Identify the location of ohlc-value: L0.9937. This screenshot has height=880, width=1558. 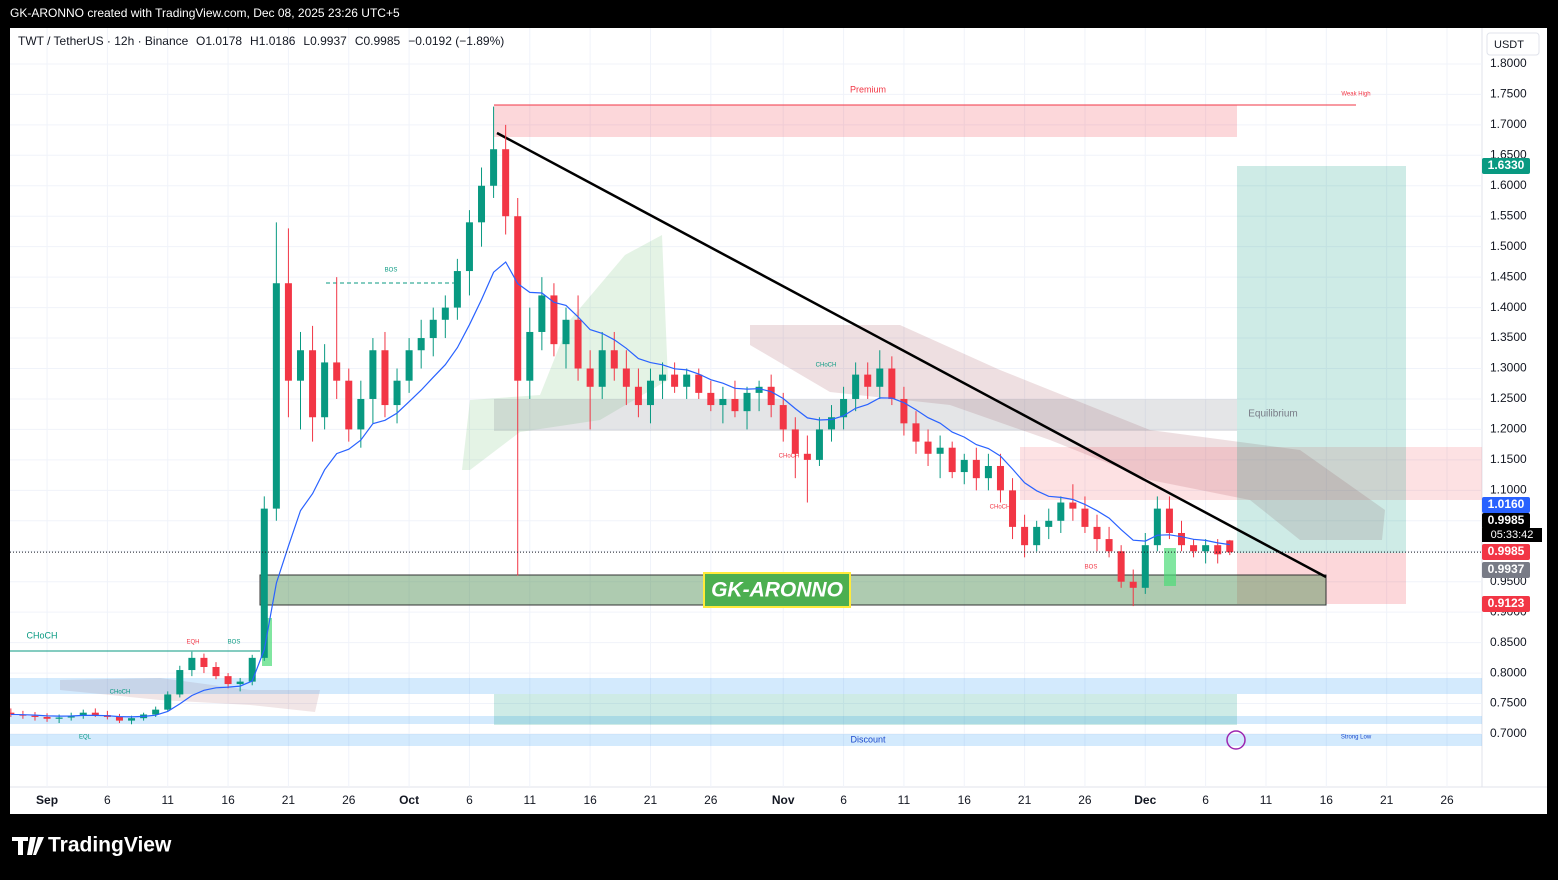
(325, 41).